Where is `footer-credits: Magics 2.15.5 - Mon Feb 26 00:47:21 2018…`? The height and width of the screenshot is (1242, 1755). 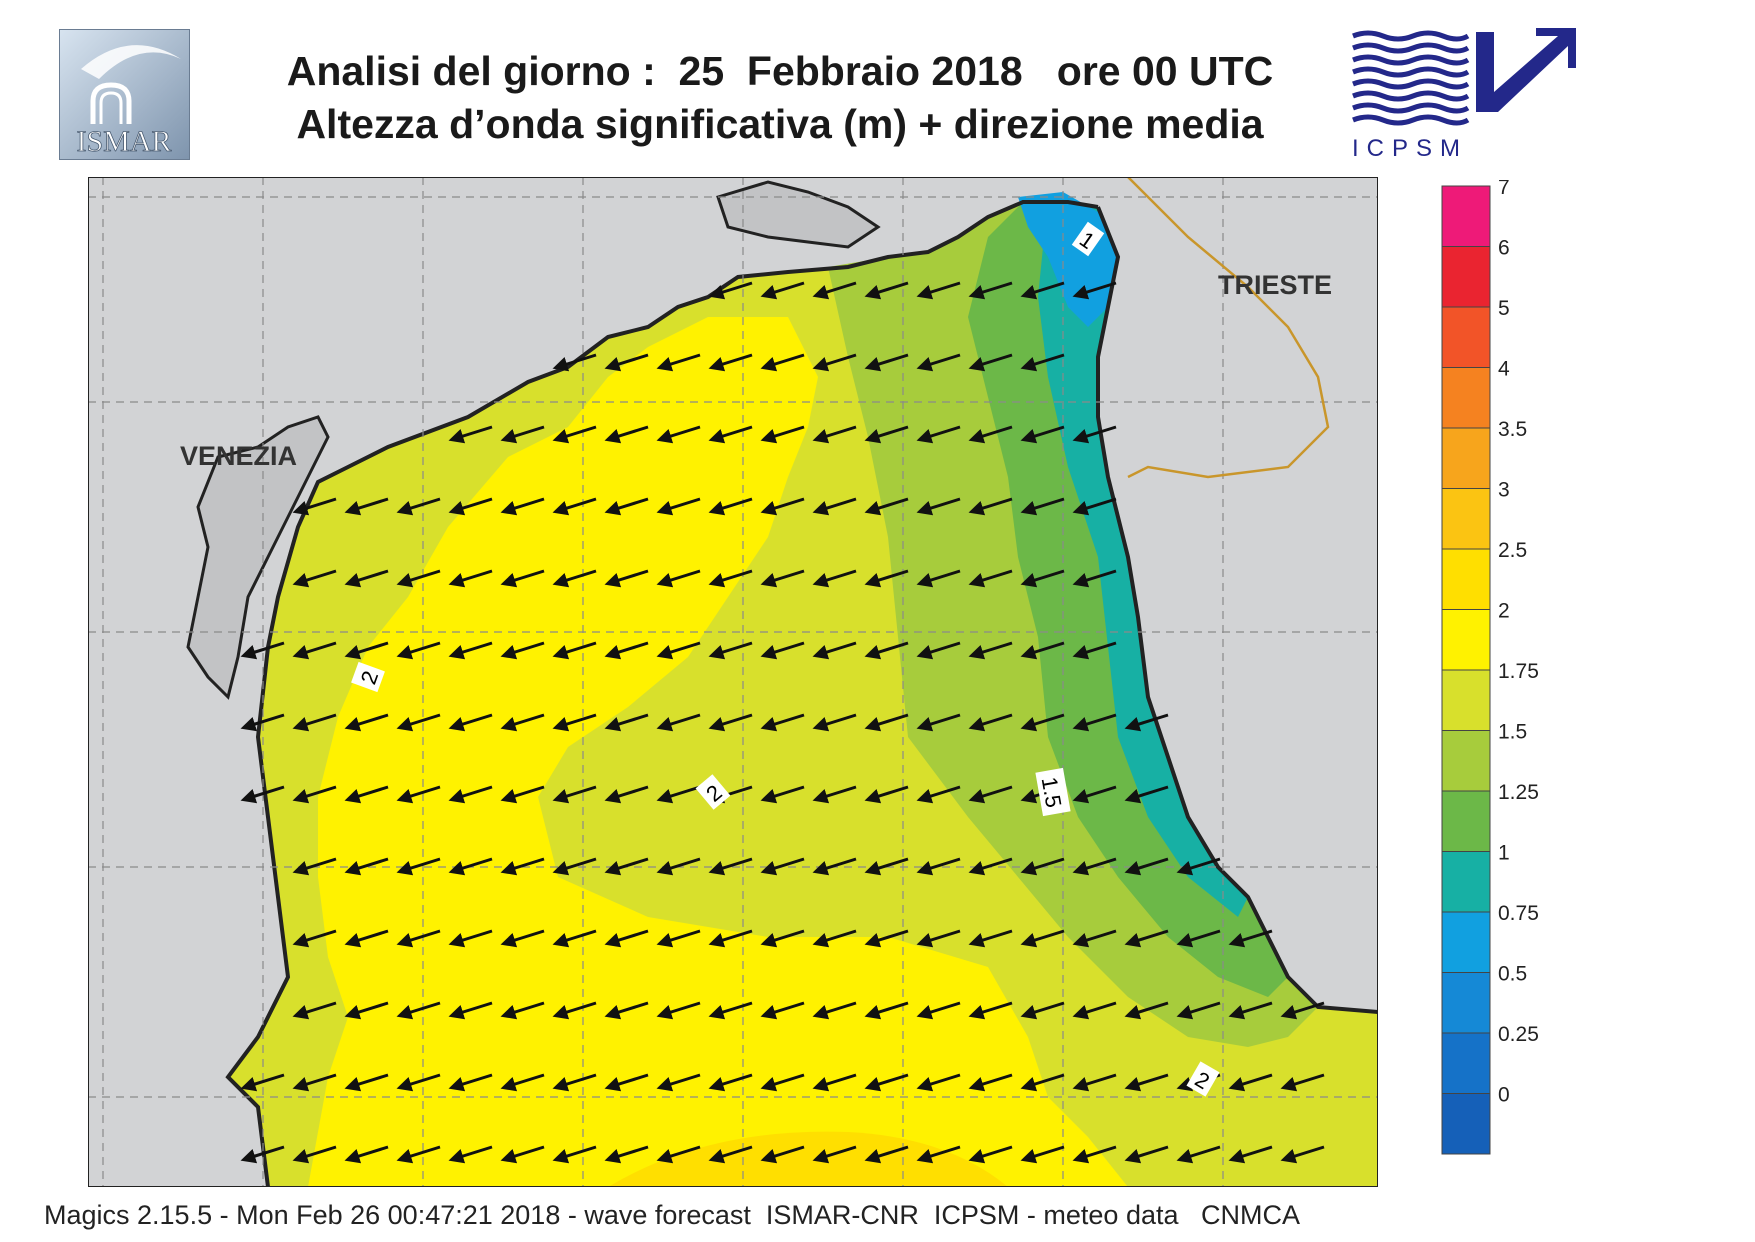
footer-credits: Magics 2.15.5 - Mon Feb 26 00:47:21 2018… is located at coordinates (672, 1215).